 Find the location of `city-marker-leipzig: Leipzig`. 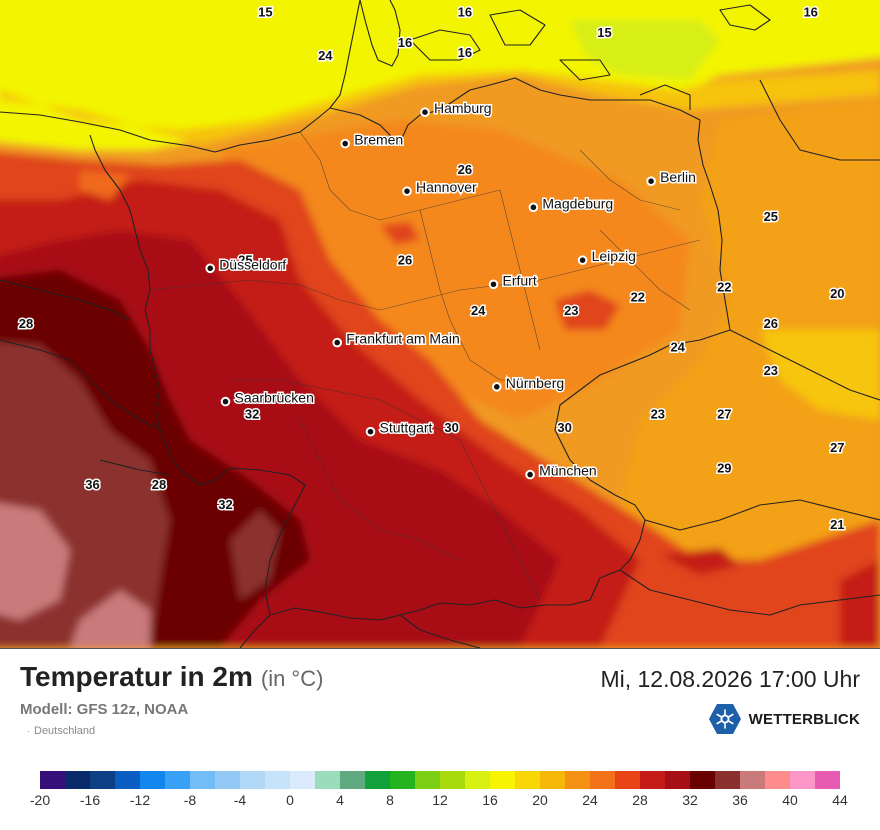

city-marker-leipzig: Leipzig is located at coordinates (607, 256).